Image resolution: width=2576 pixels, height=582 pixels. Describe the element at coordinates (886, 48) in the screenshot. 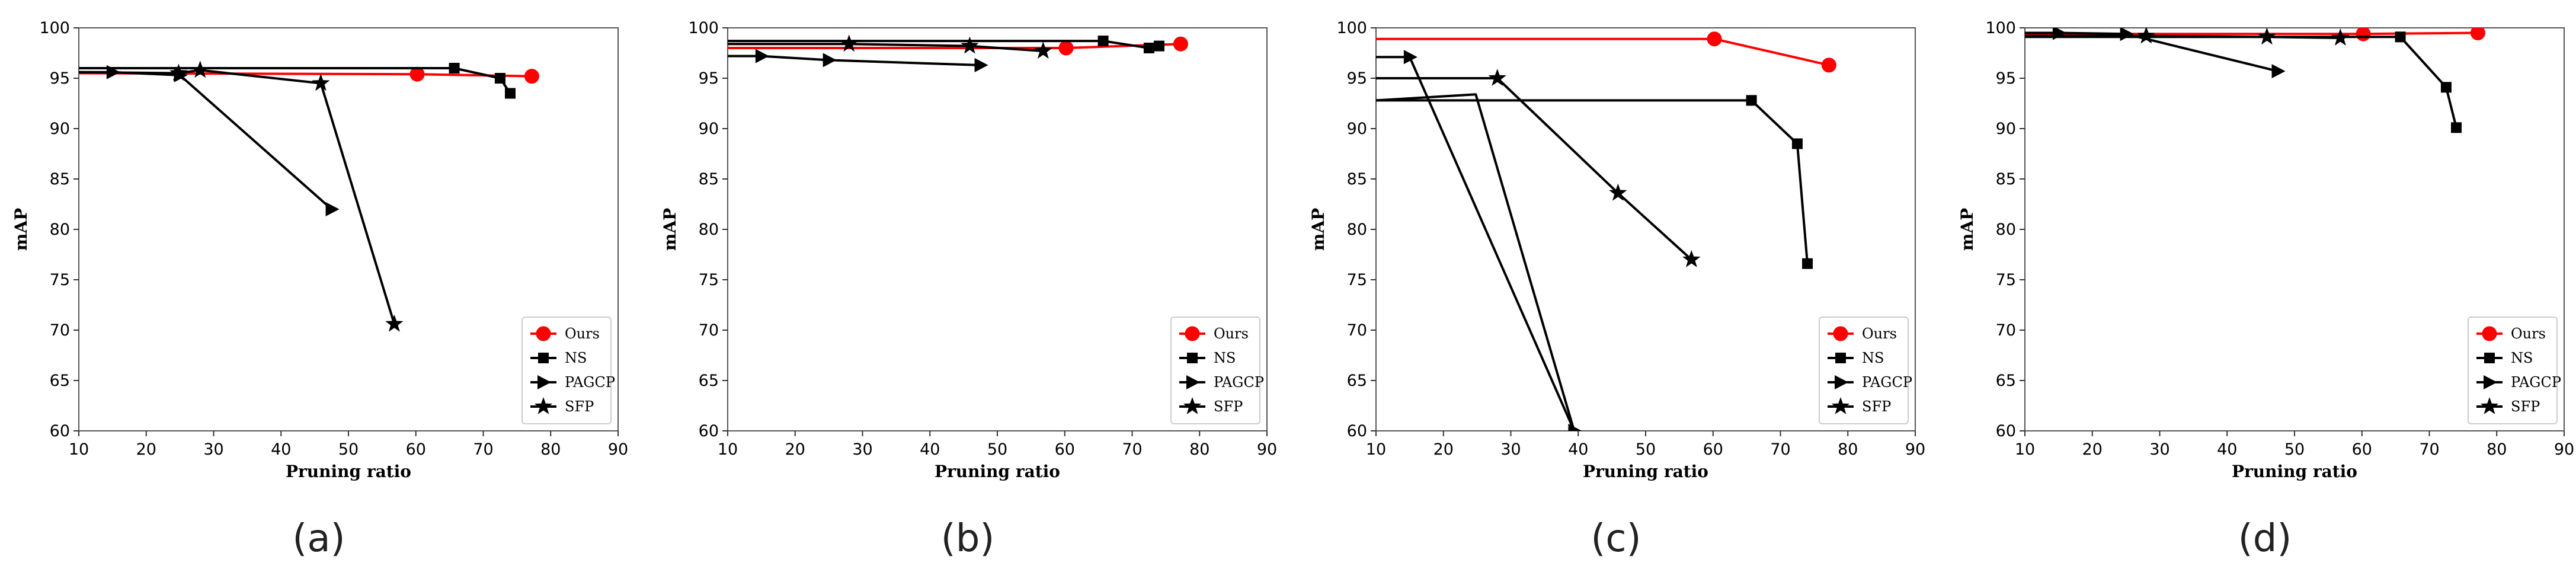

I see `series-sfp-line` at that location.